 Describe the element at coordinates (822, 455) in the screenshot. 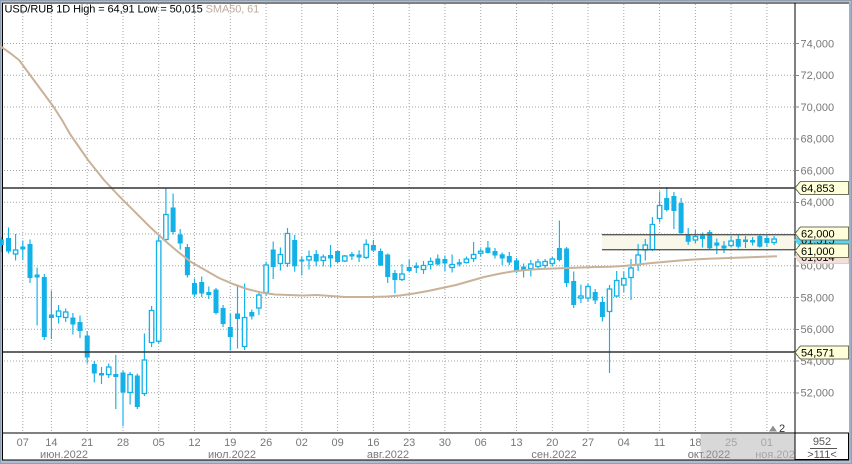

I see `svg-text: >111<` at that location.